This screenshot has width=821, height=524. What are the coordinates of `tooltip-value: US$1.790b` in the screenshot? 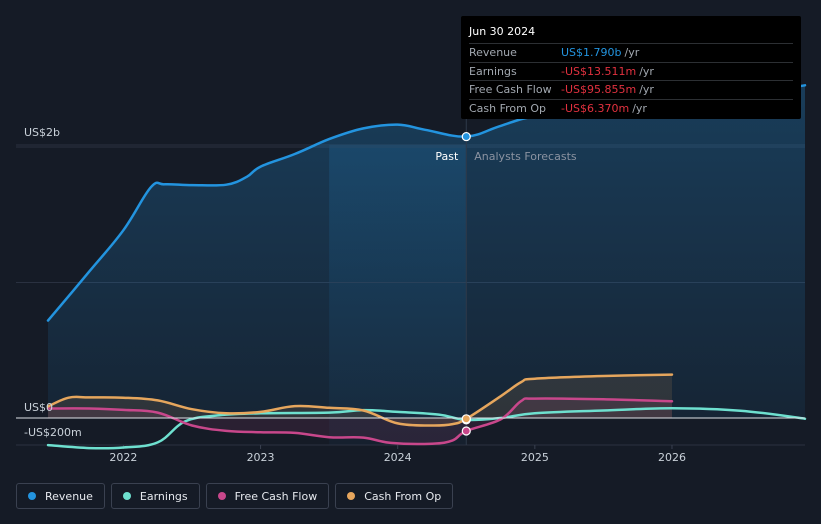 It's located at (591, 53).